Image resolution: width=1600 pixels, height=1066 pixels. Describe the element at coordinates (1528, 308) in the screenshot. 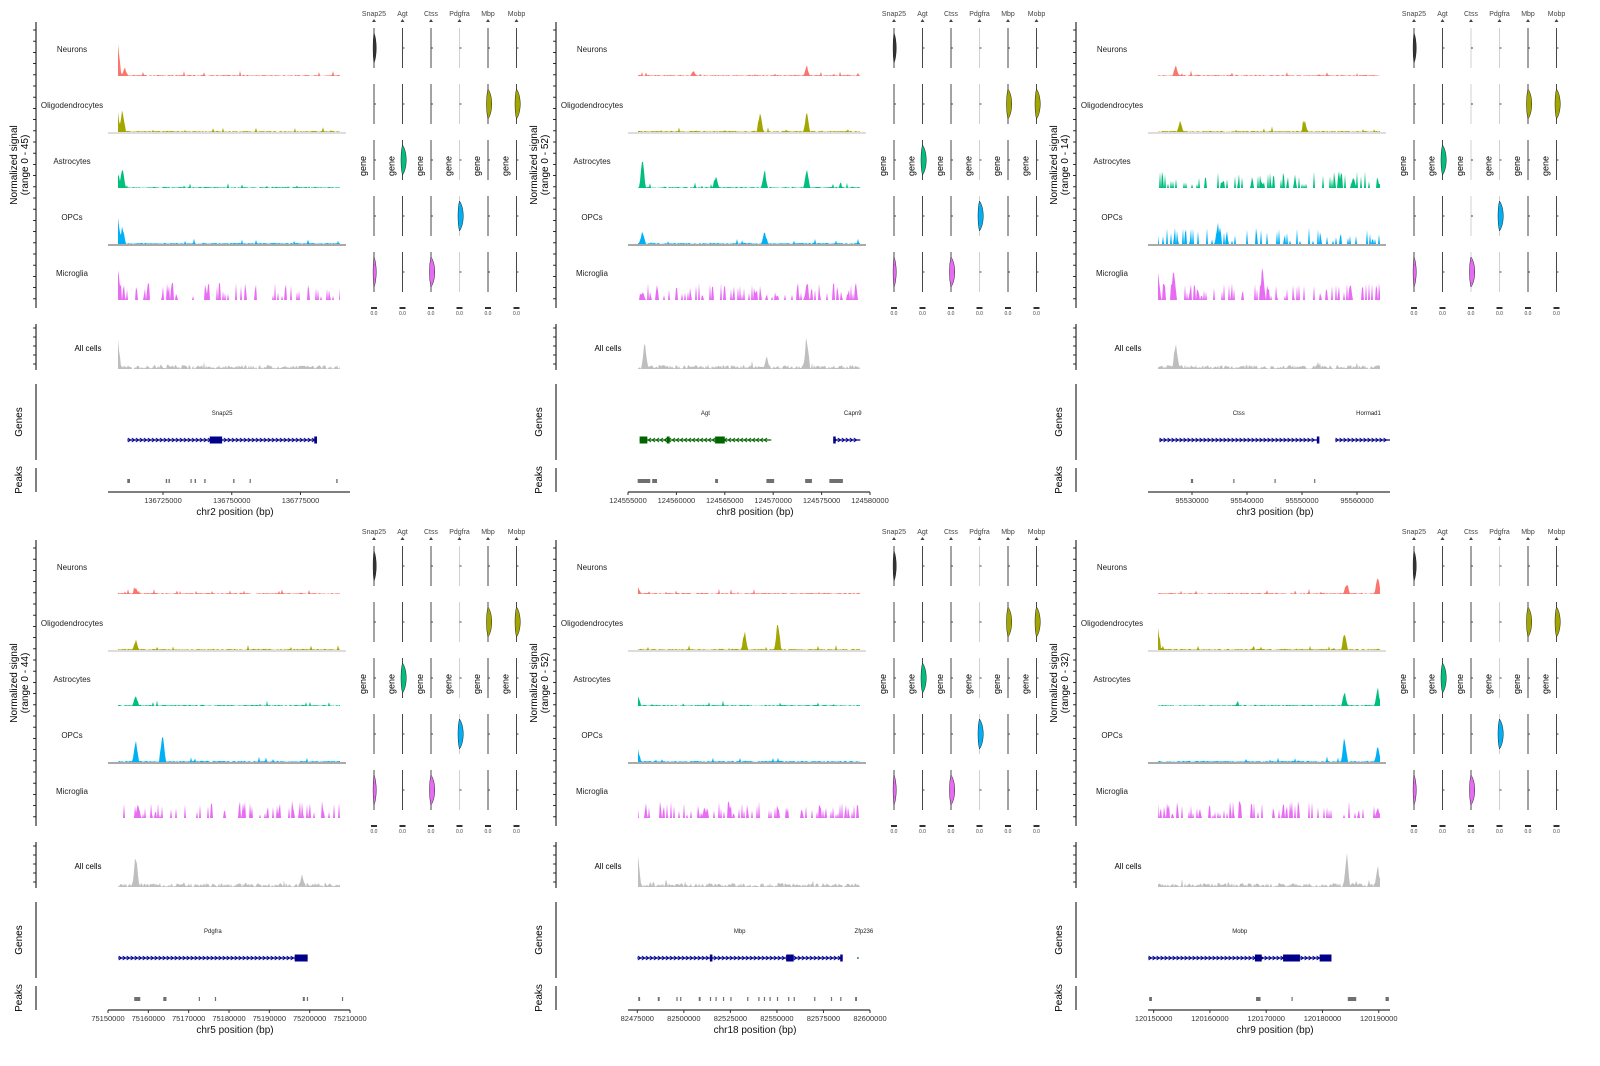

I see `violin-axis-tick` at that location.